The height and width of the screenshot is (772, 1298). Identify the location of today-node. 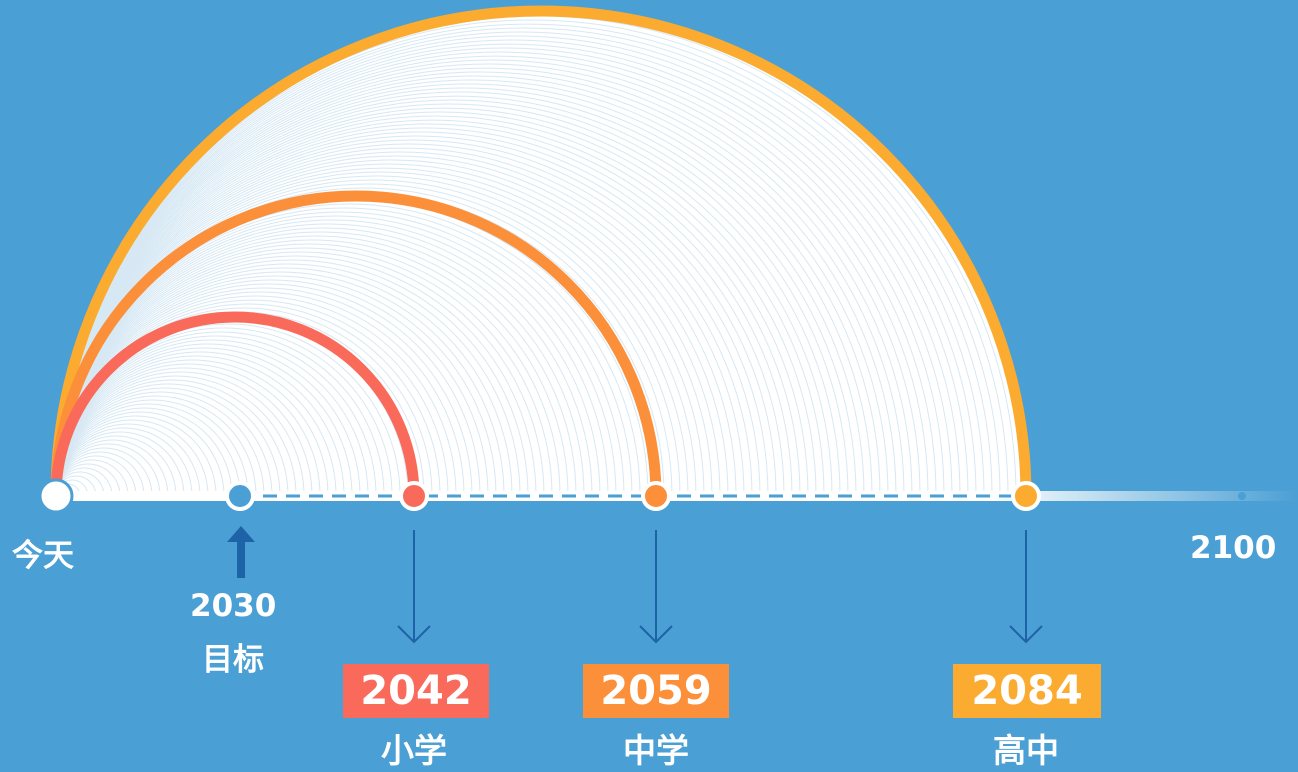
(56, 496).